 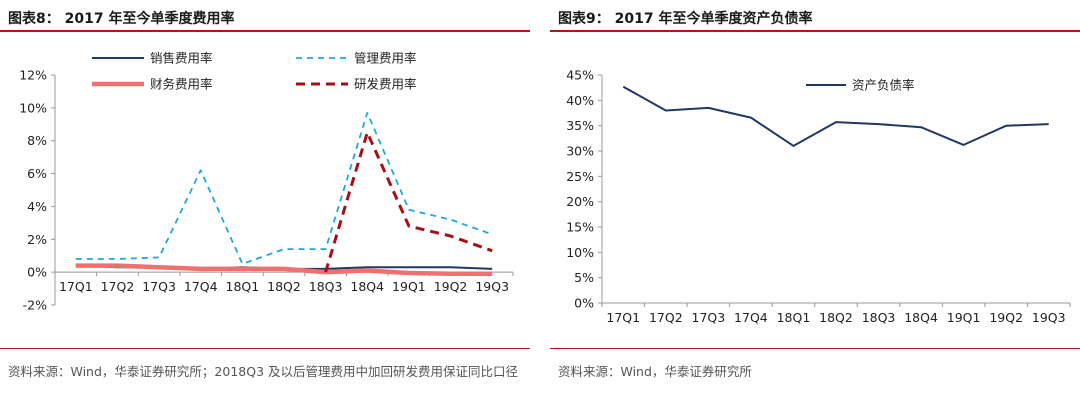 I want to click on legend-label: 资产负债率, so click(x=883, y=85).